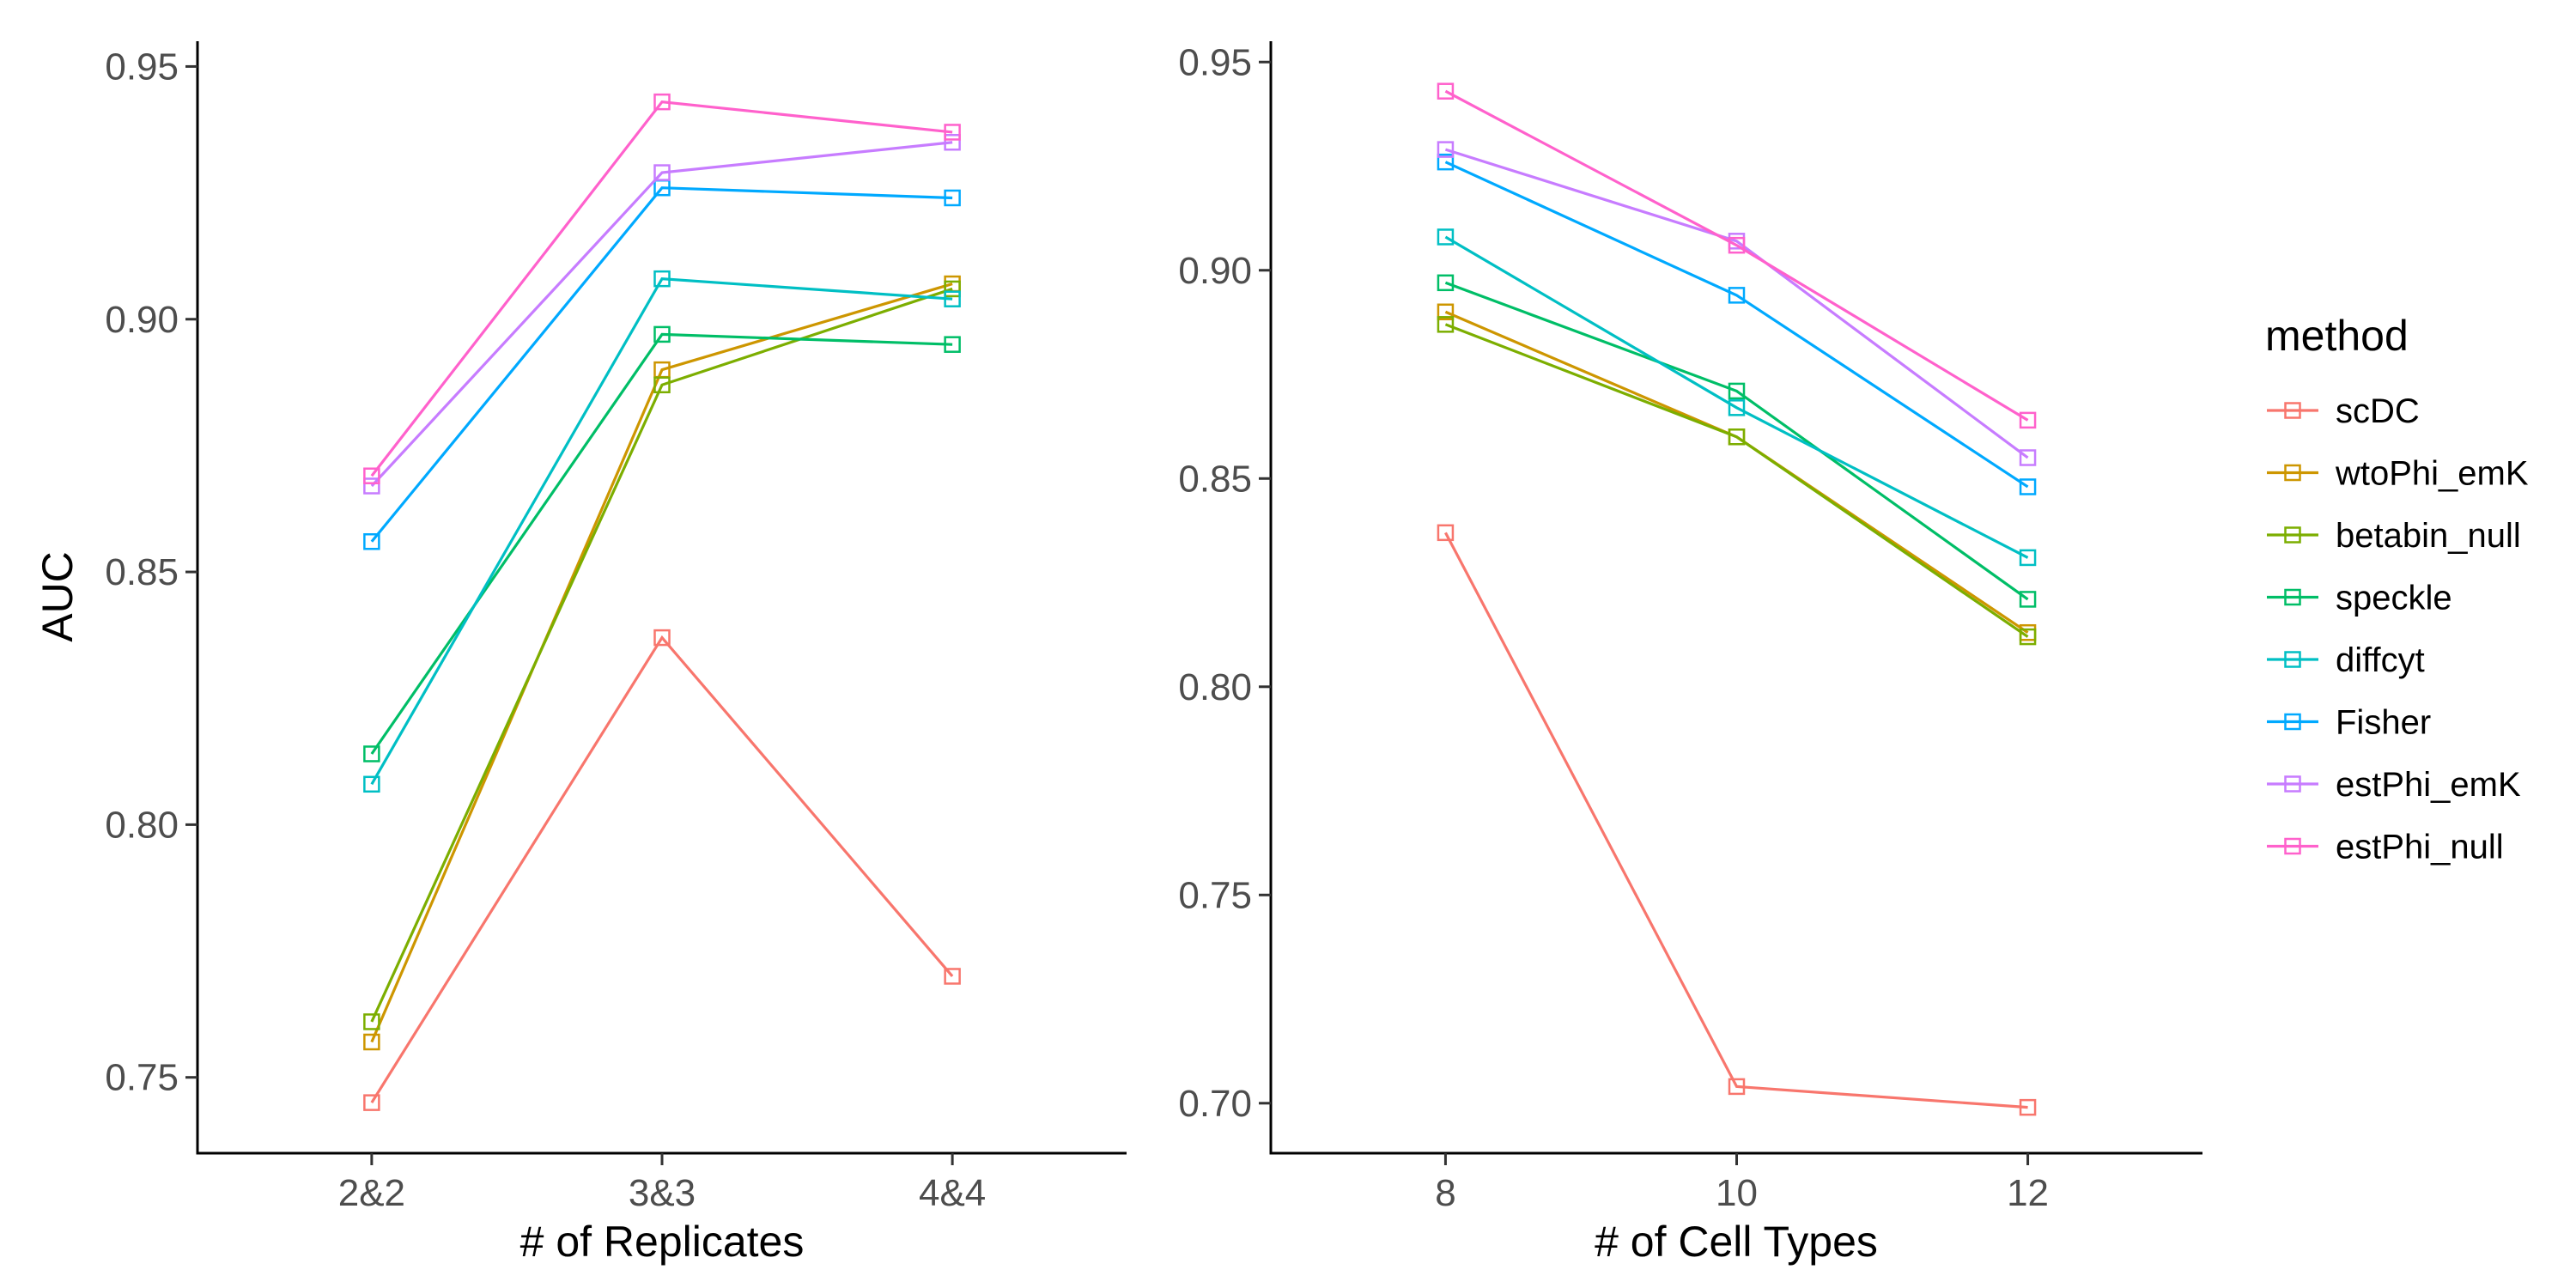  What do you see at coordinates (371, 1193) in the screenshot?
I see `x-tick-label: 2&2` at bounding box center [371, 1193].